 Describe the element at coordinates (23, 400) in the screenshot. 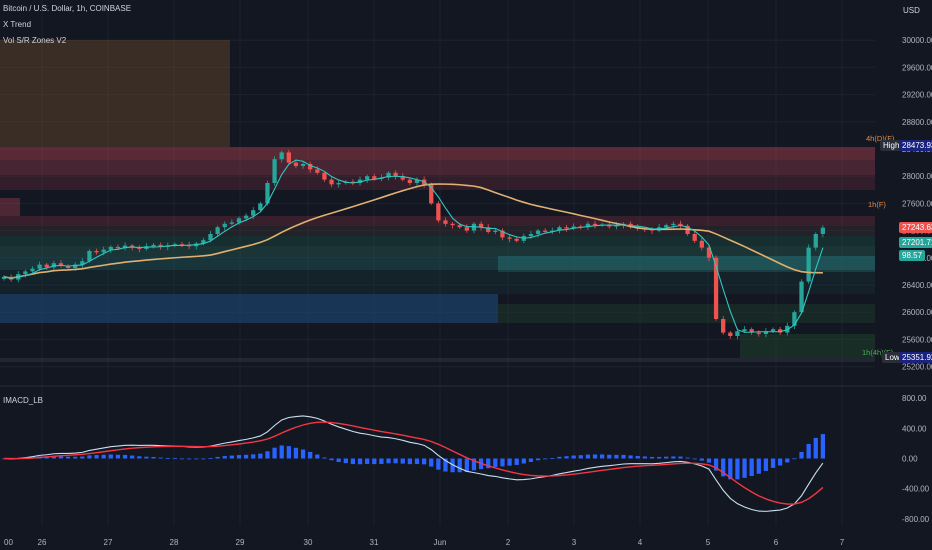

I see `macd-indicator-label: IMACD_LB` at that location.